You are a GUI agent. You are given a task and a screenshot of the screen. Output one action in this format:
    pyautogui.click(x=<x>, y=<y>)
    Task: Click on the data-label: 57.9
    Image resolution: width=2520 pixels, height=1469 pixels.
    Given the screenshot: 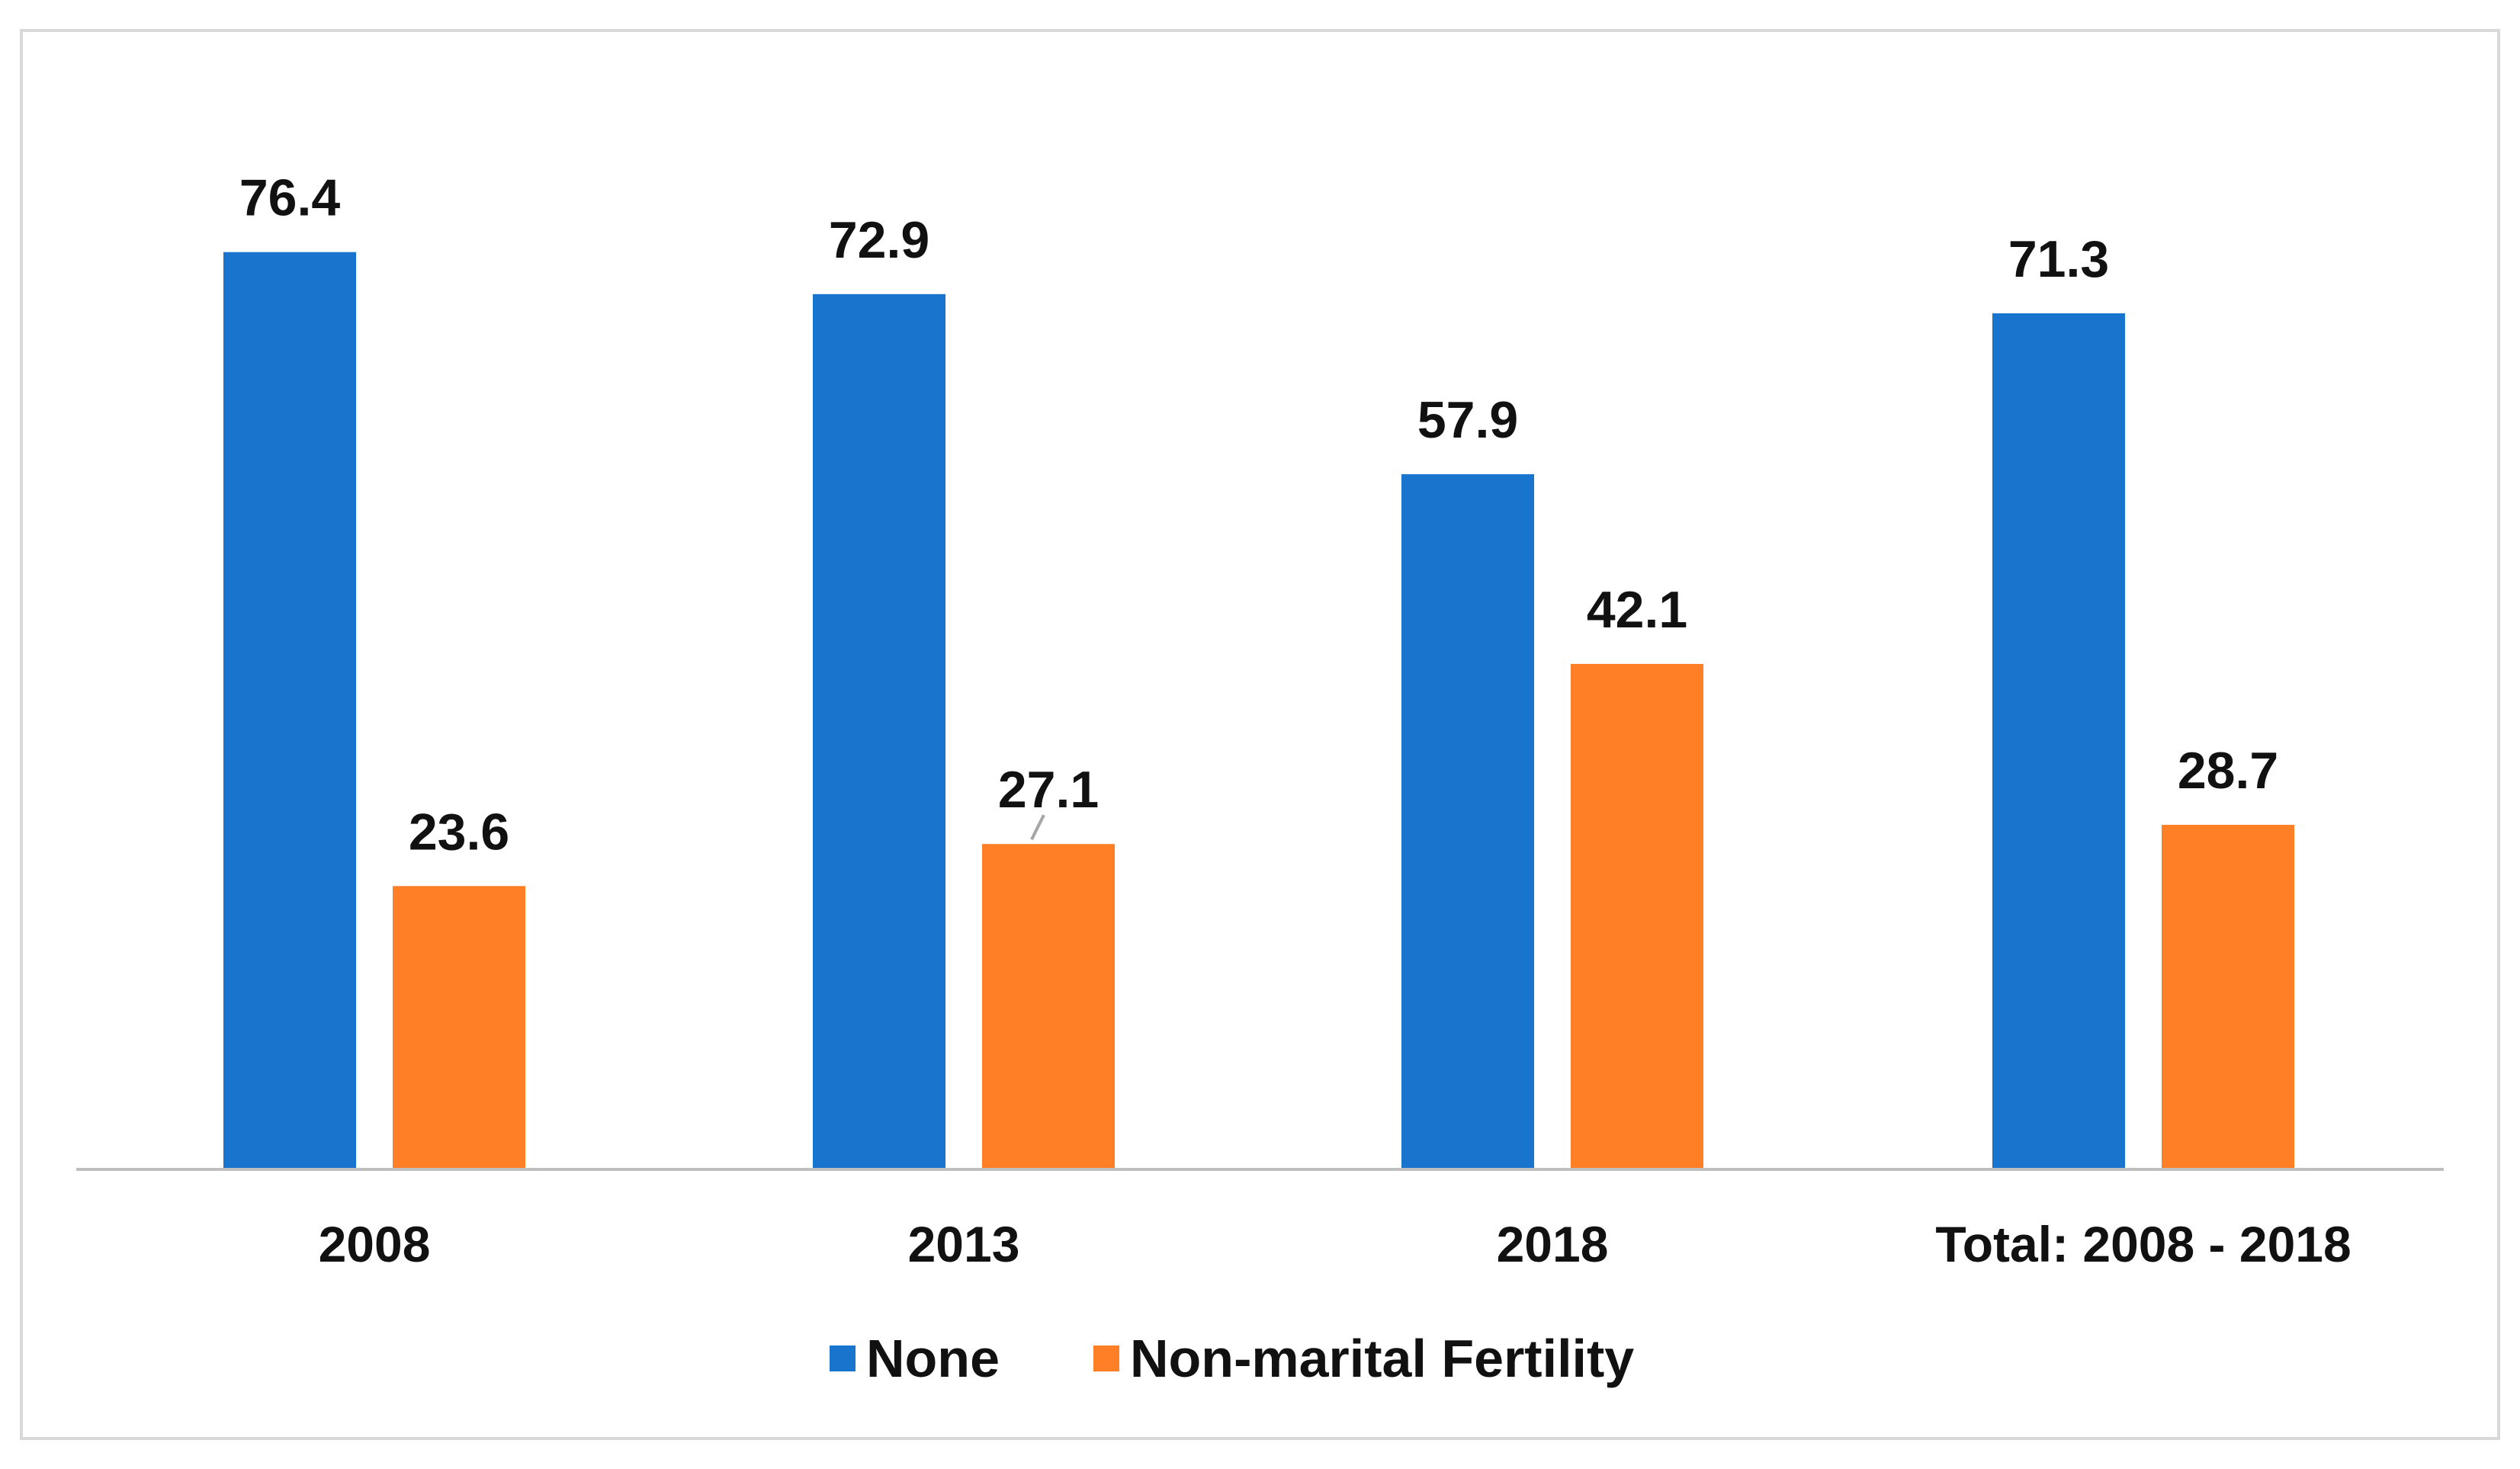 What is the action you would take?
    pyautogui.click(x=1467, y=420)
    